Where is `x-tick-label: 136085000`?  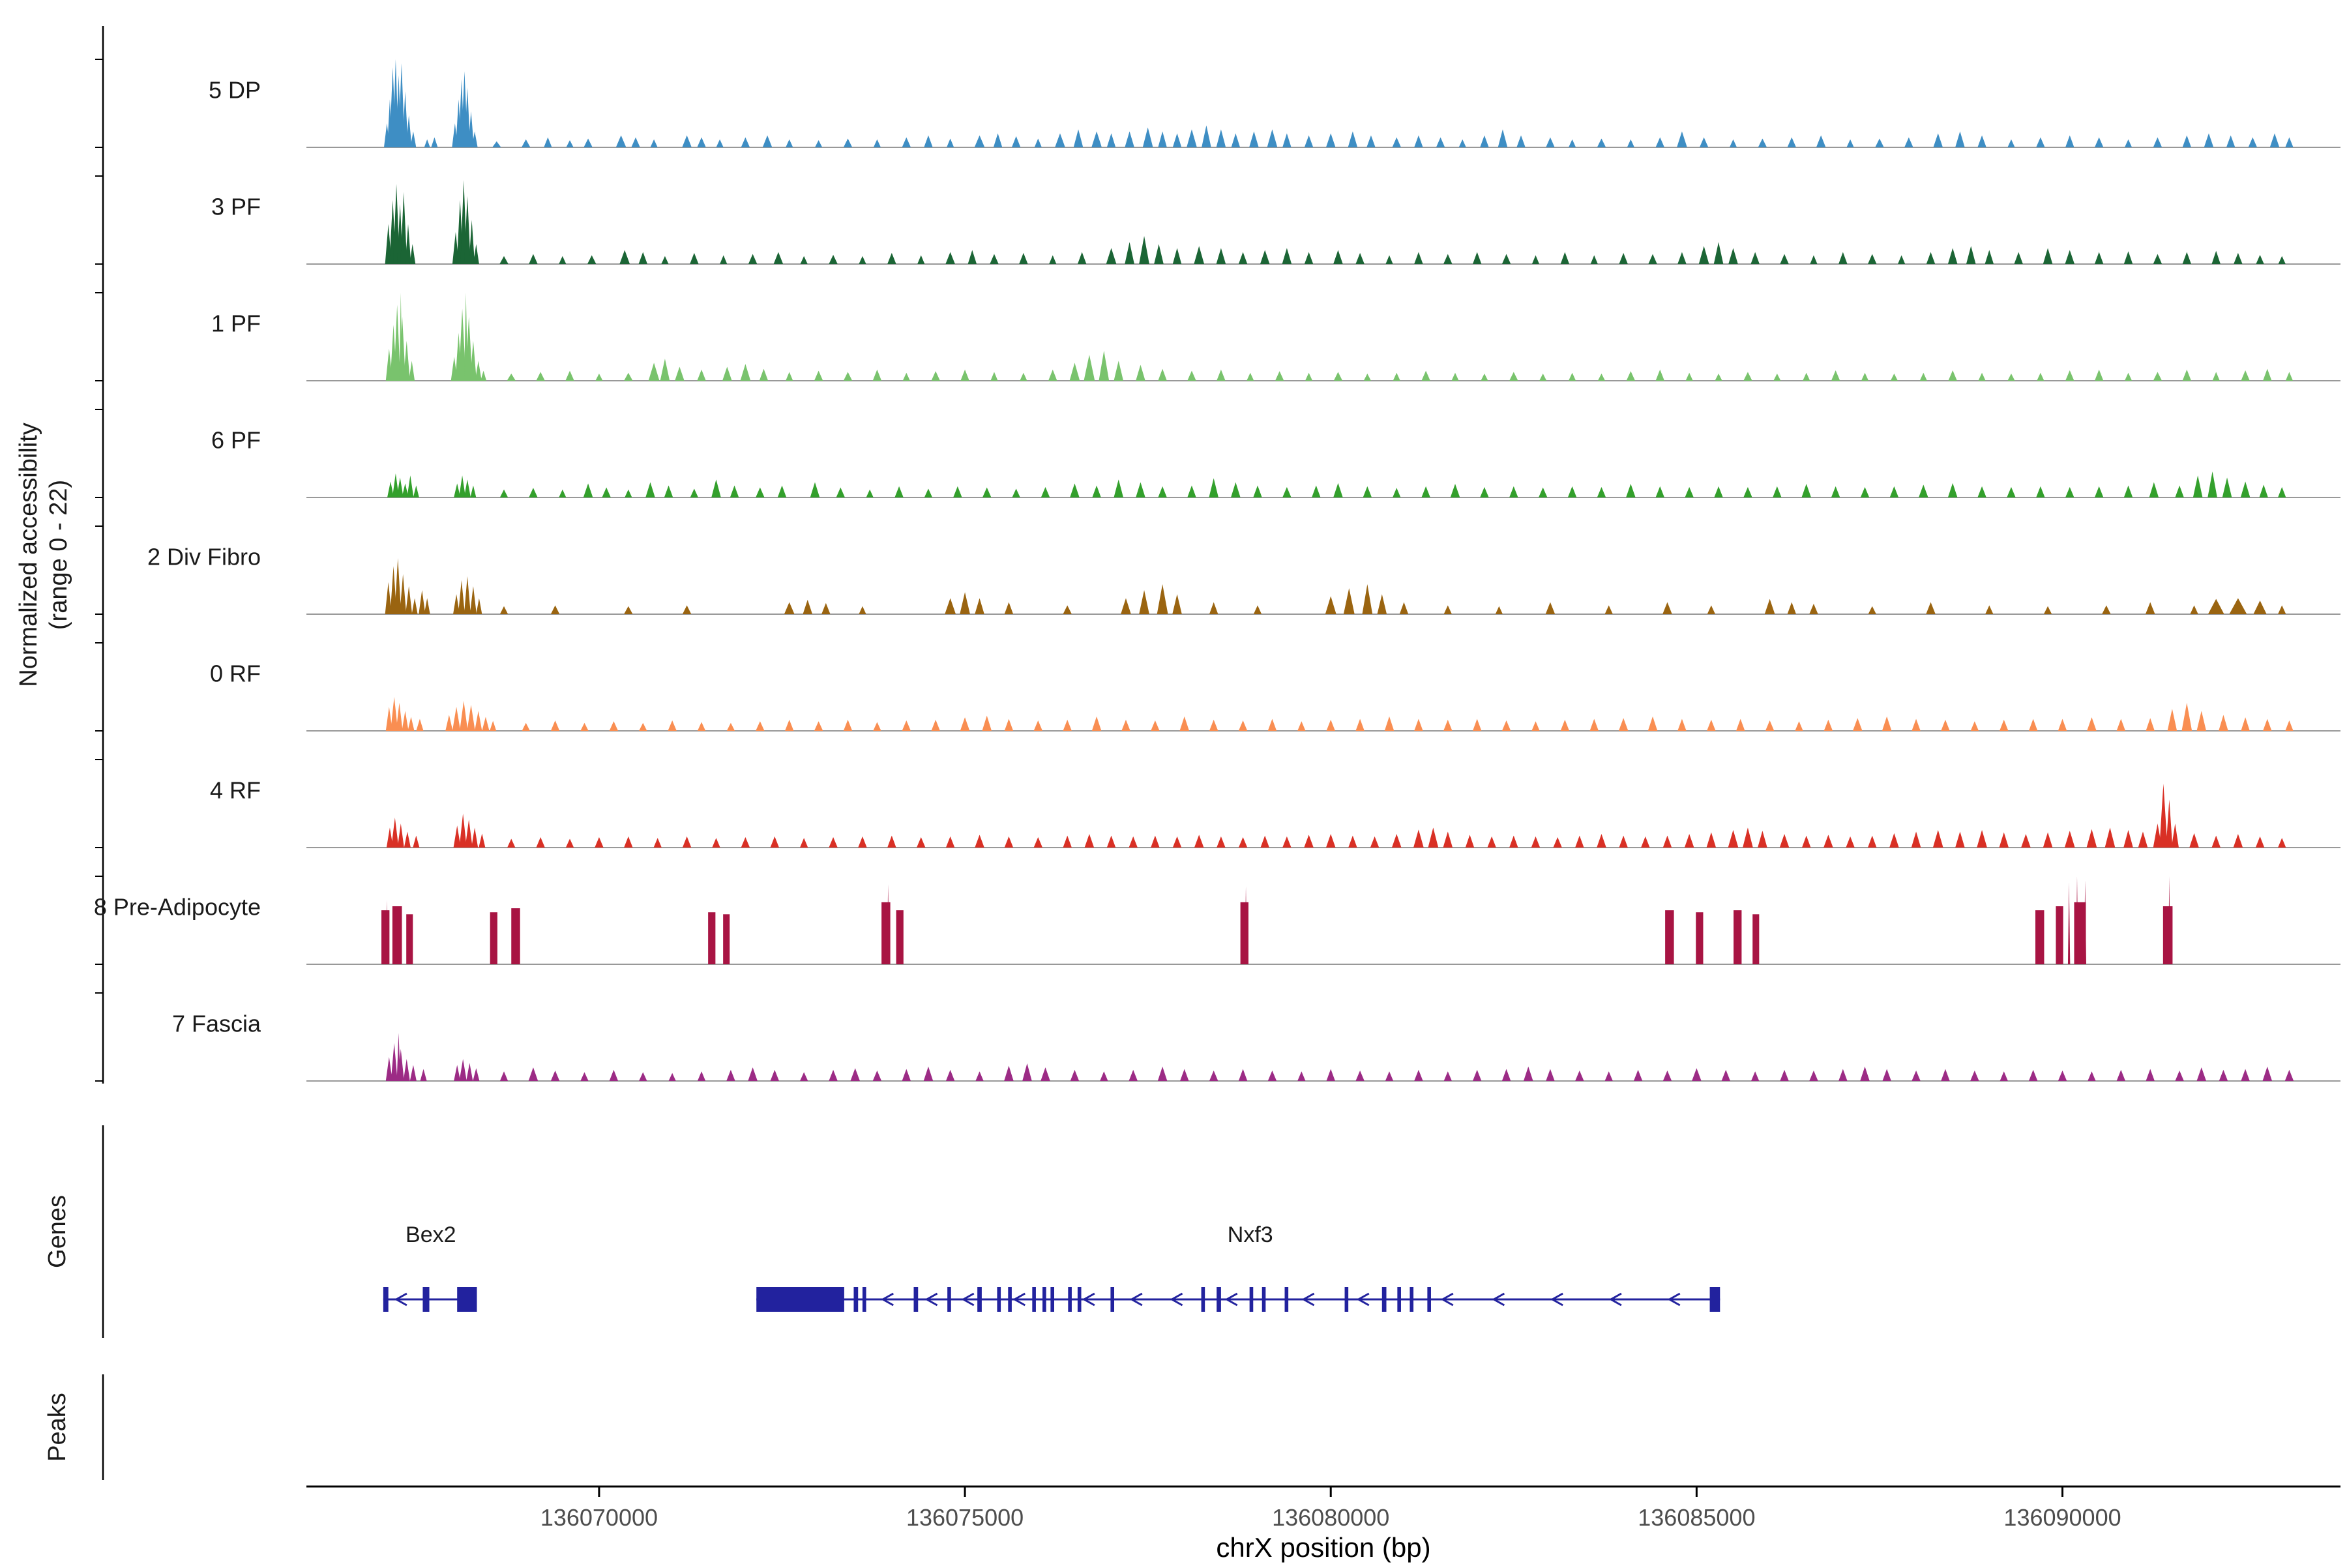
x-tick-label: 136085000 is located at coordinates (1696, 1518).